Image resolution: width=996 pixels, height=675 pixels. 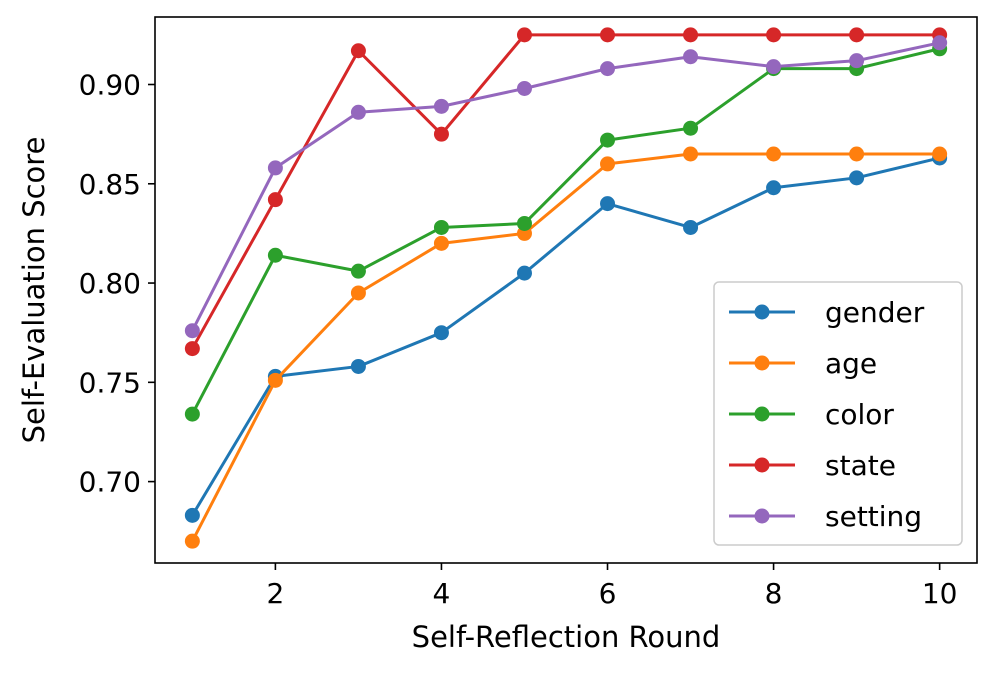 I want to click on y-tick-label: 0.75, so click(x=110, y=382).